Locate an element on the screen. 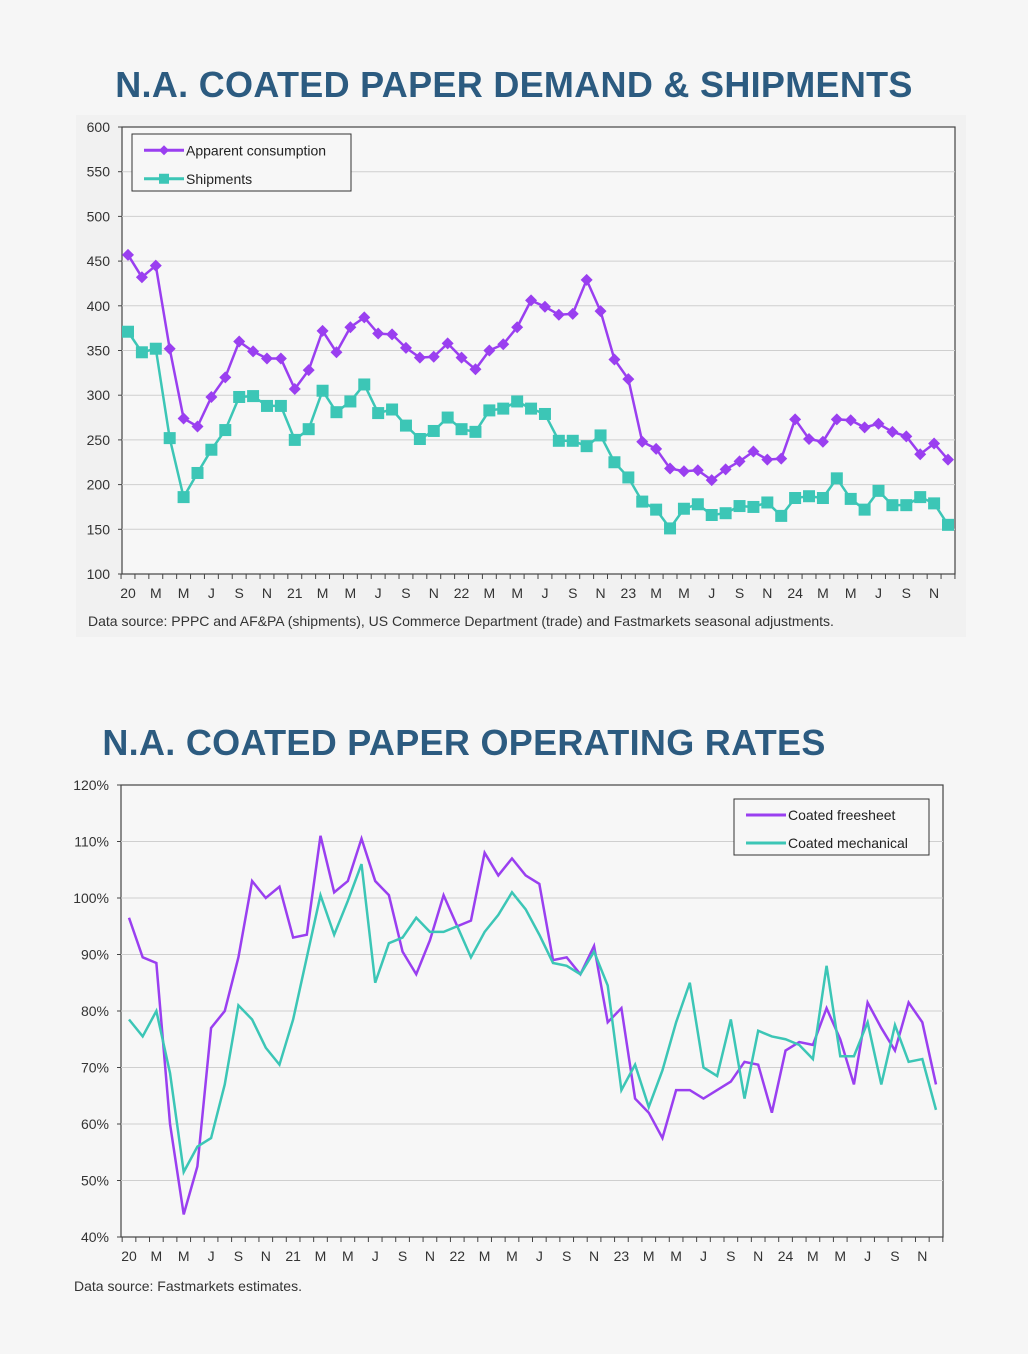 Image resolution: width=1028 pixels, height=1354 pixels. y-tick-label: 40% is located at coordinates (95, 1237).